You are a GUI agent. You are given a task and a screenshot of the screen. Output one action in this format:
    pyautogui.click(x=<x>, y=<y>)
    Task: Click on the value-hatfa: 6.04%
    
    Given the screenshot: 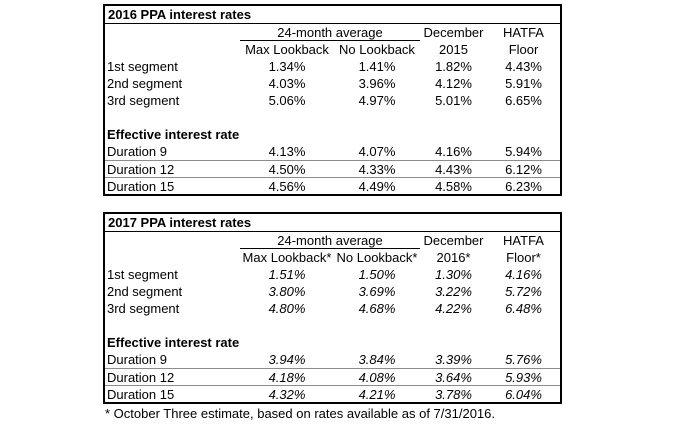 What is the action you would take?
    pyautogui.click(x=523, y=394)
    